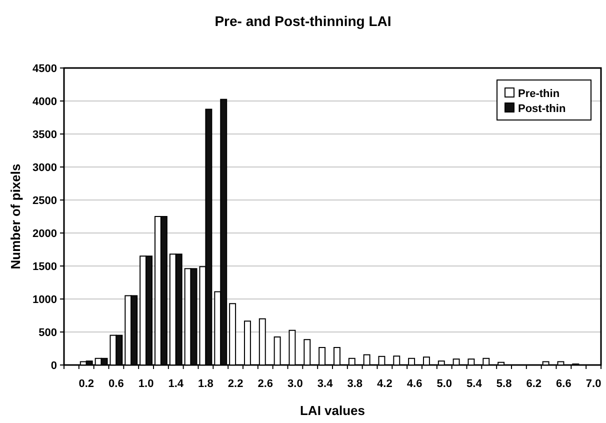  What do you see at coordinates (176, 384) in the screenshot?
I see `x-tick-label: 1.4` at bounding box center [176, 384].